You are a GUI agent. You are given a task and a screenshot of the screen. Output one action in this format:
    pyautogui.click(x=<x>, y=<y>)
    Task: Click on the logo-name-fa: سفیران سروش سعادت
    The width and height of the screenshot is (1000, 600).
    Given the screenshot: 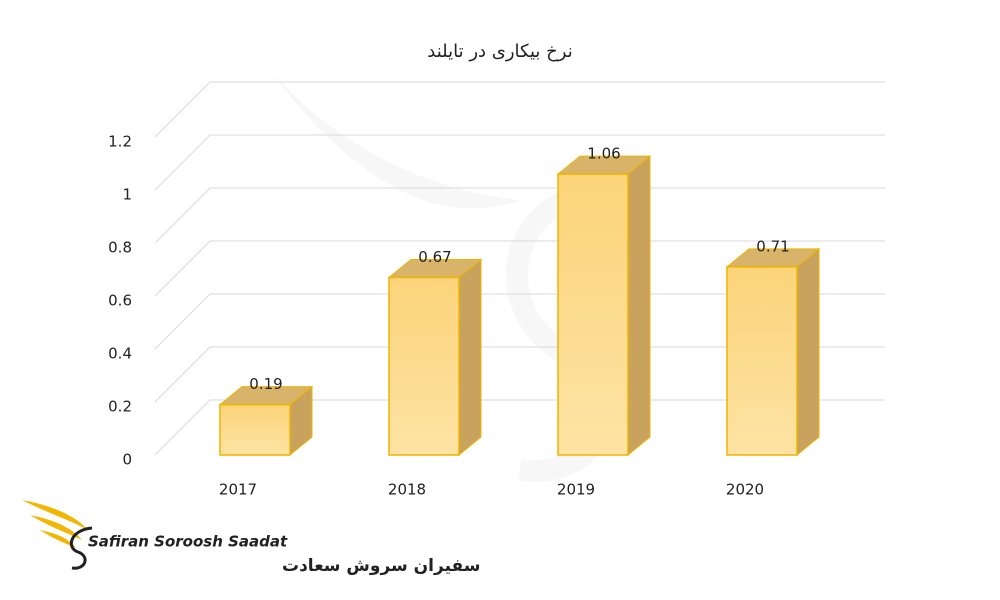 What is the action you would take?
    pyautogui.click(x=381, y=566)
    